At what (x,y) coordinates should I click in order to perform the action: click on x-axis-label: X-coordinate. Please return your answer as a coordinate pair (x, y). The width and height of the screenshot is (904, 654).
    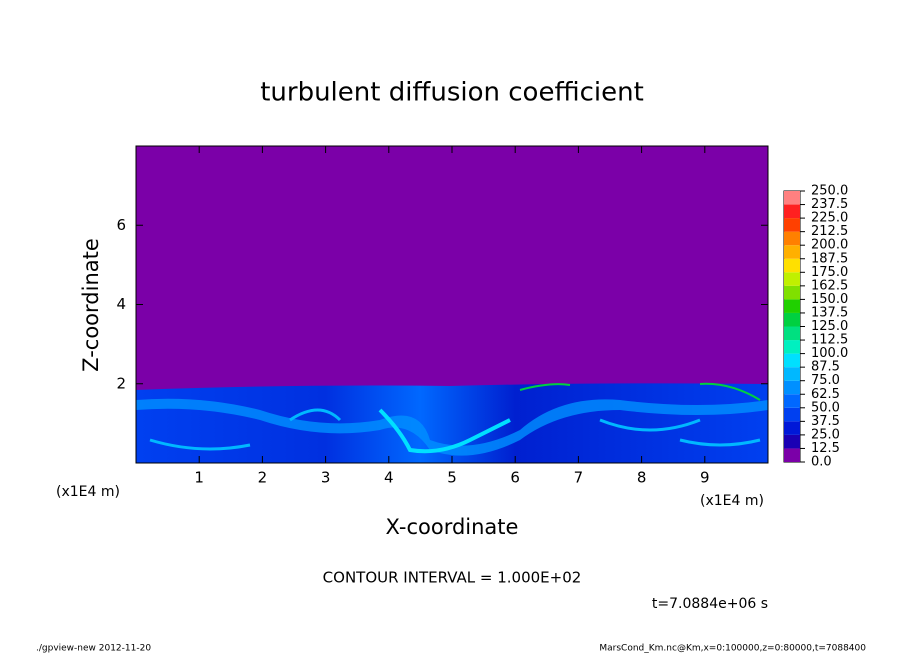
    Looking at the image, I should click on (452, 527).